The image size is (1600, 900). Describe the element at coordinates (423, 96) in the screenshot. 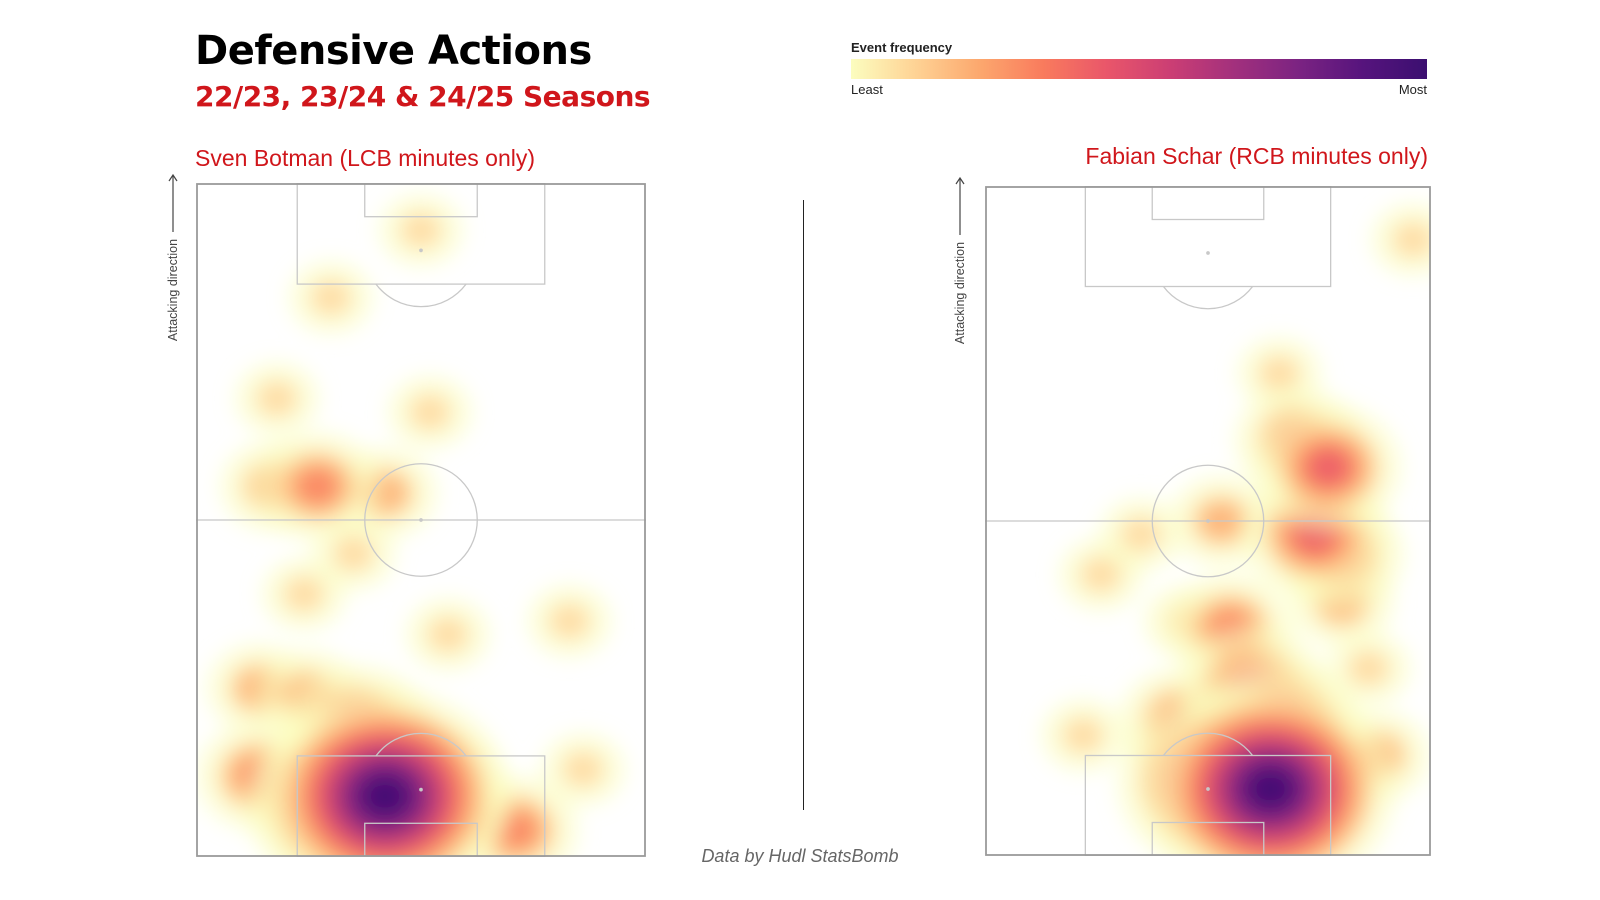

I see `page-subtitle: 22/23, 23/24 & 24/25 Seasons` at that location.